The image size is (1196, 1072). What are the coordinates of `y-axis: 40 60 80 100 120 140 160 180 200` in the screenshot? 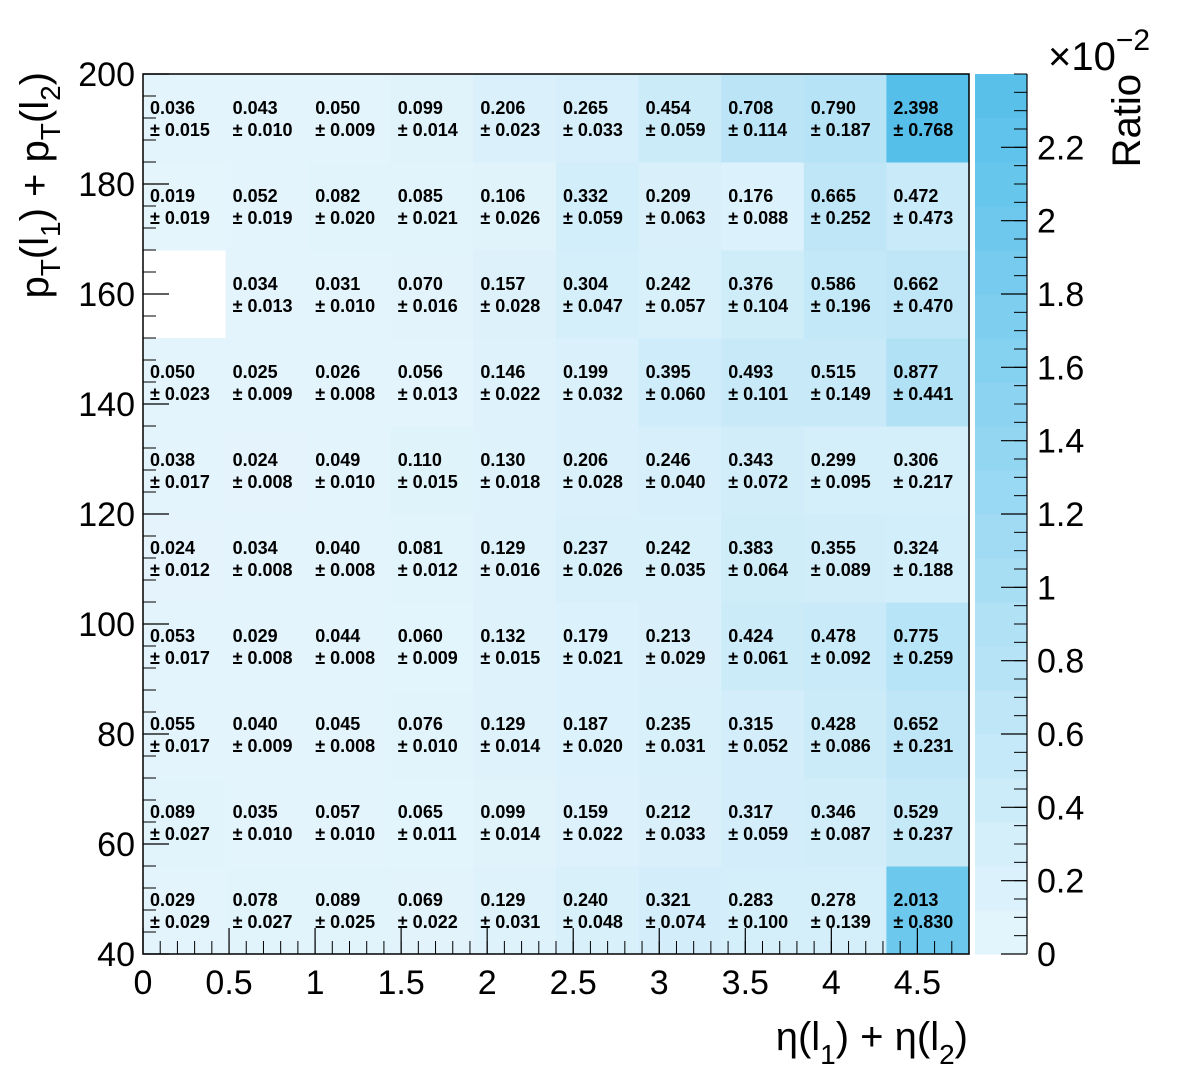 It's located at (123, 515).